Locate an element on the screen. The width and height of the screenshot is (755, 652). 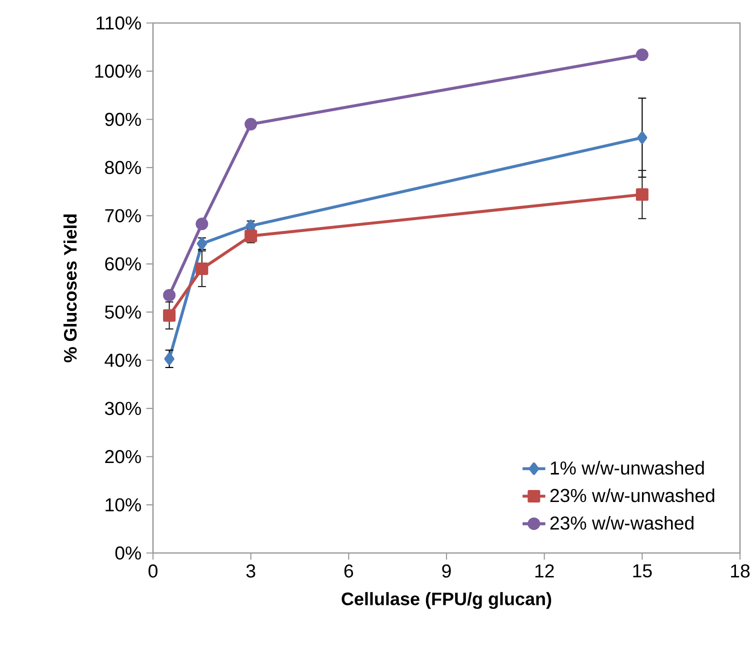
x-axis-title: Cellulase (FPU/g glucan) is located at coordinates (447, 600).